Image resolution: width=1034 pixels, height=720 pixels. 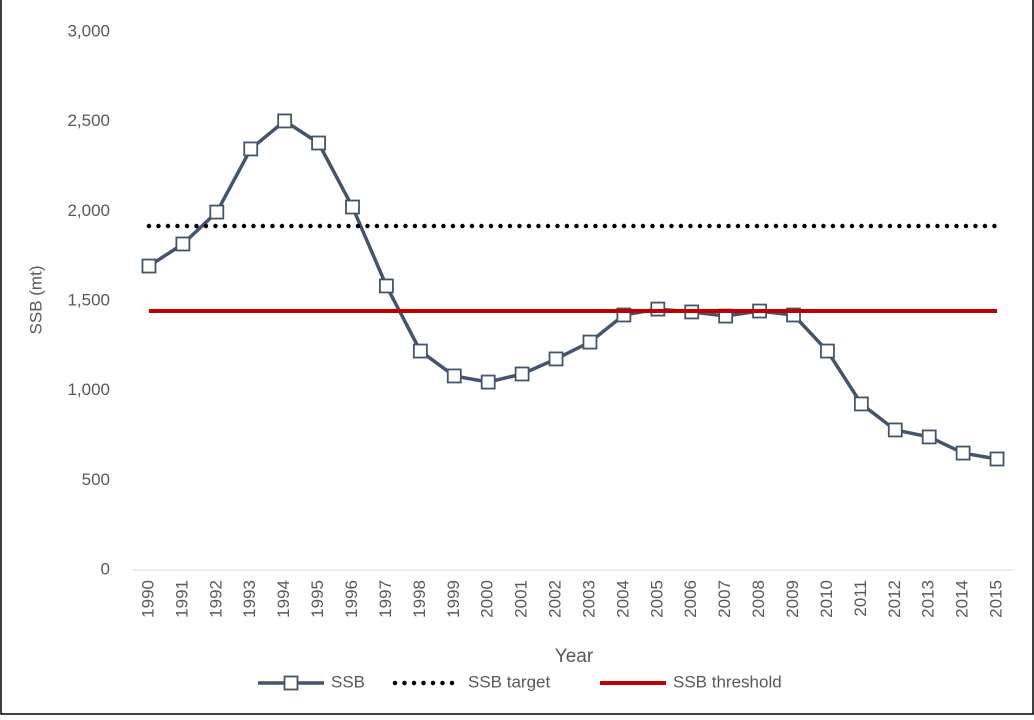 I want to click on x-tick-label: 2005, so click(x=656, y=599).